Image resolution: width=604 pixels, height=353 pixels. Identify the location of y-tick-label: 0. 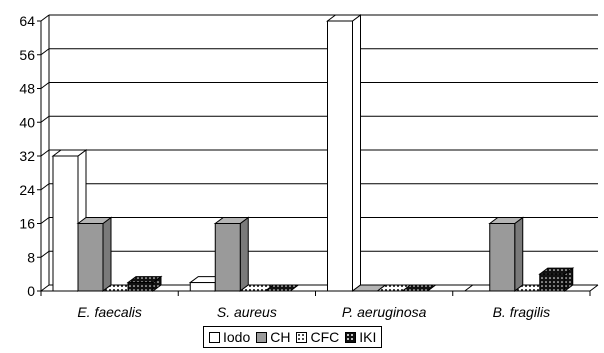
(31, 291).